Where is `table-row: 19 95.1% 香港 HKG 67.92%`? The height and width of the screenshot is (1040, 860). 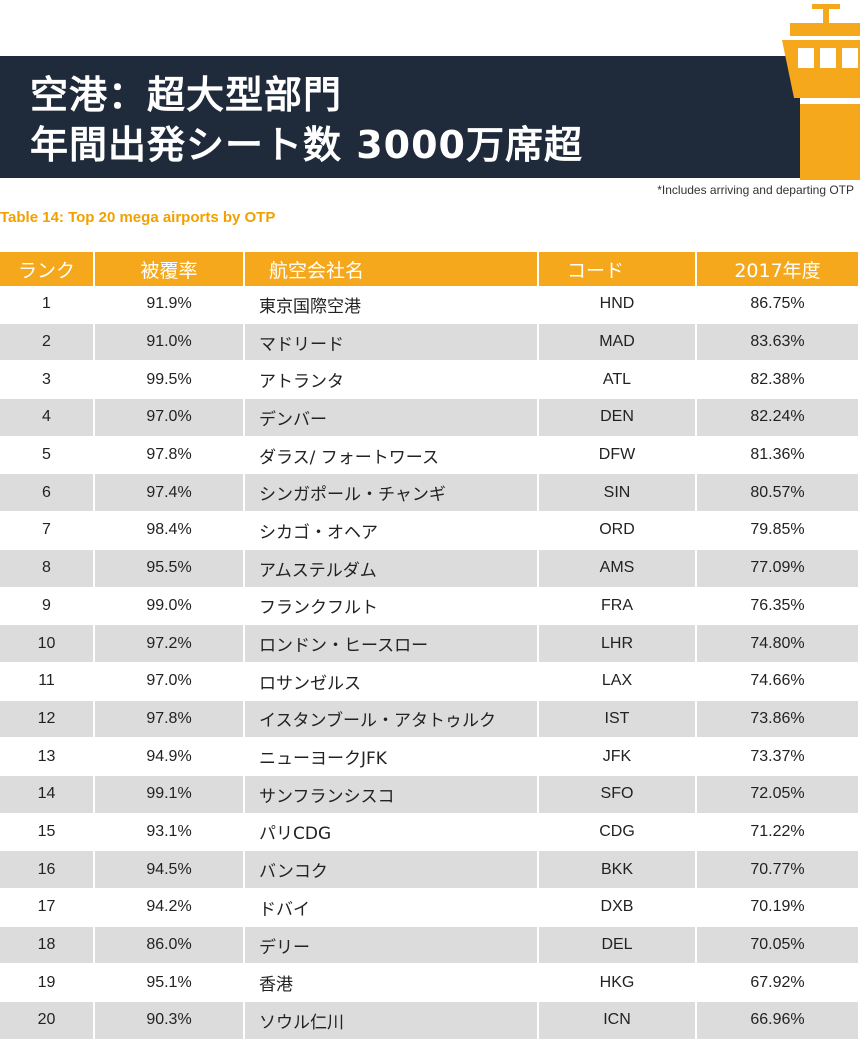 table-row: 19 95.1% 香港 HKG 67.92% is located at coordinates (429, 983).